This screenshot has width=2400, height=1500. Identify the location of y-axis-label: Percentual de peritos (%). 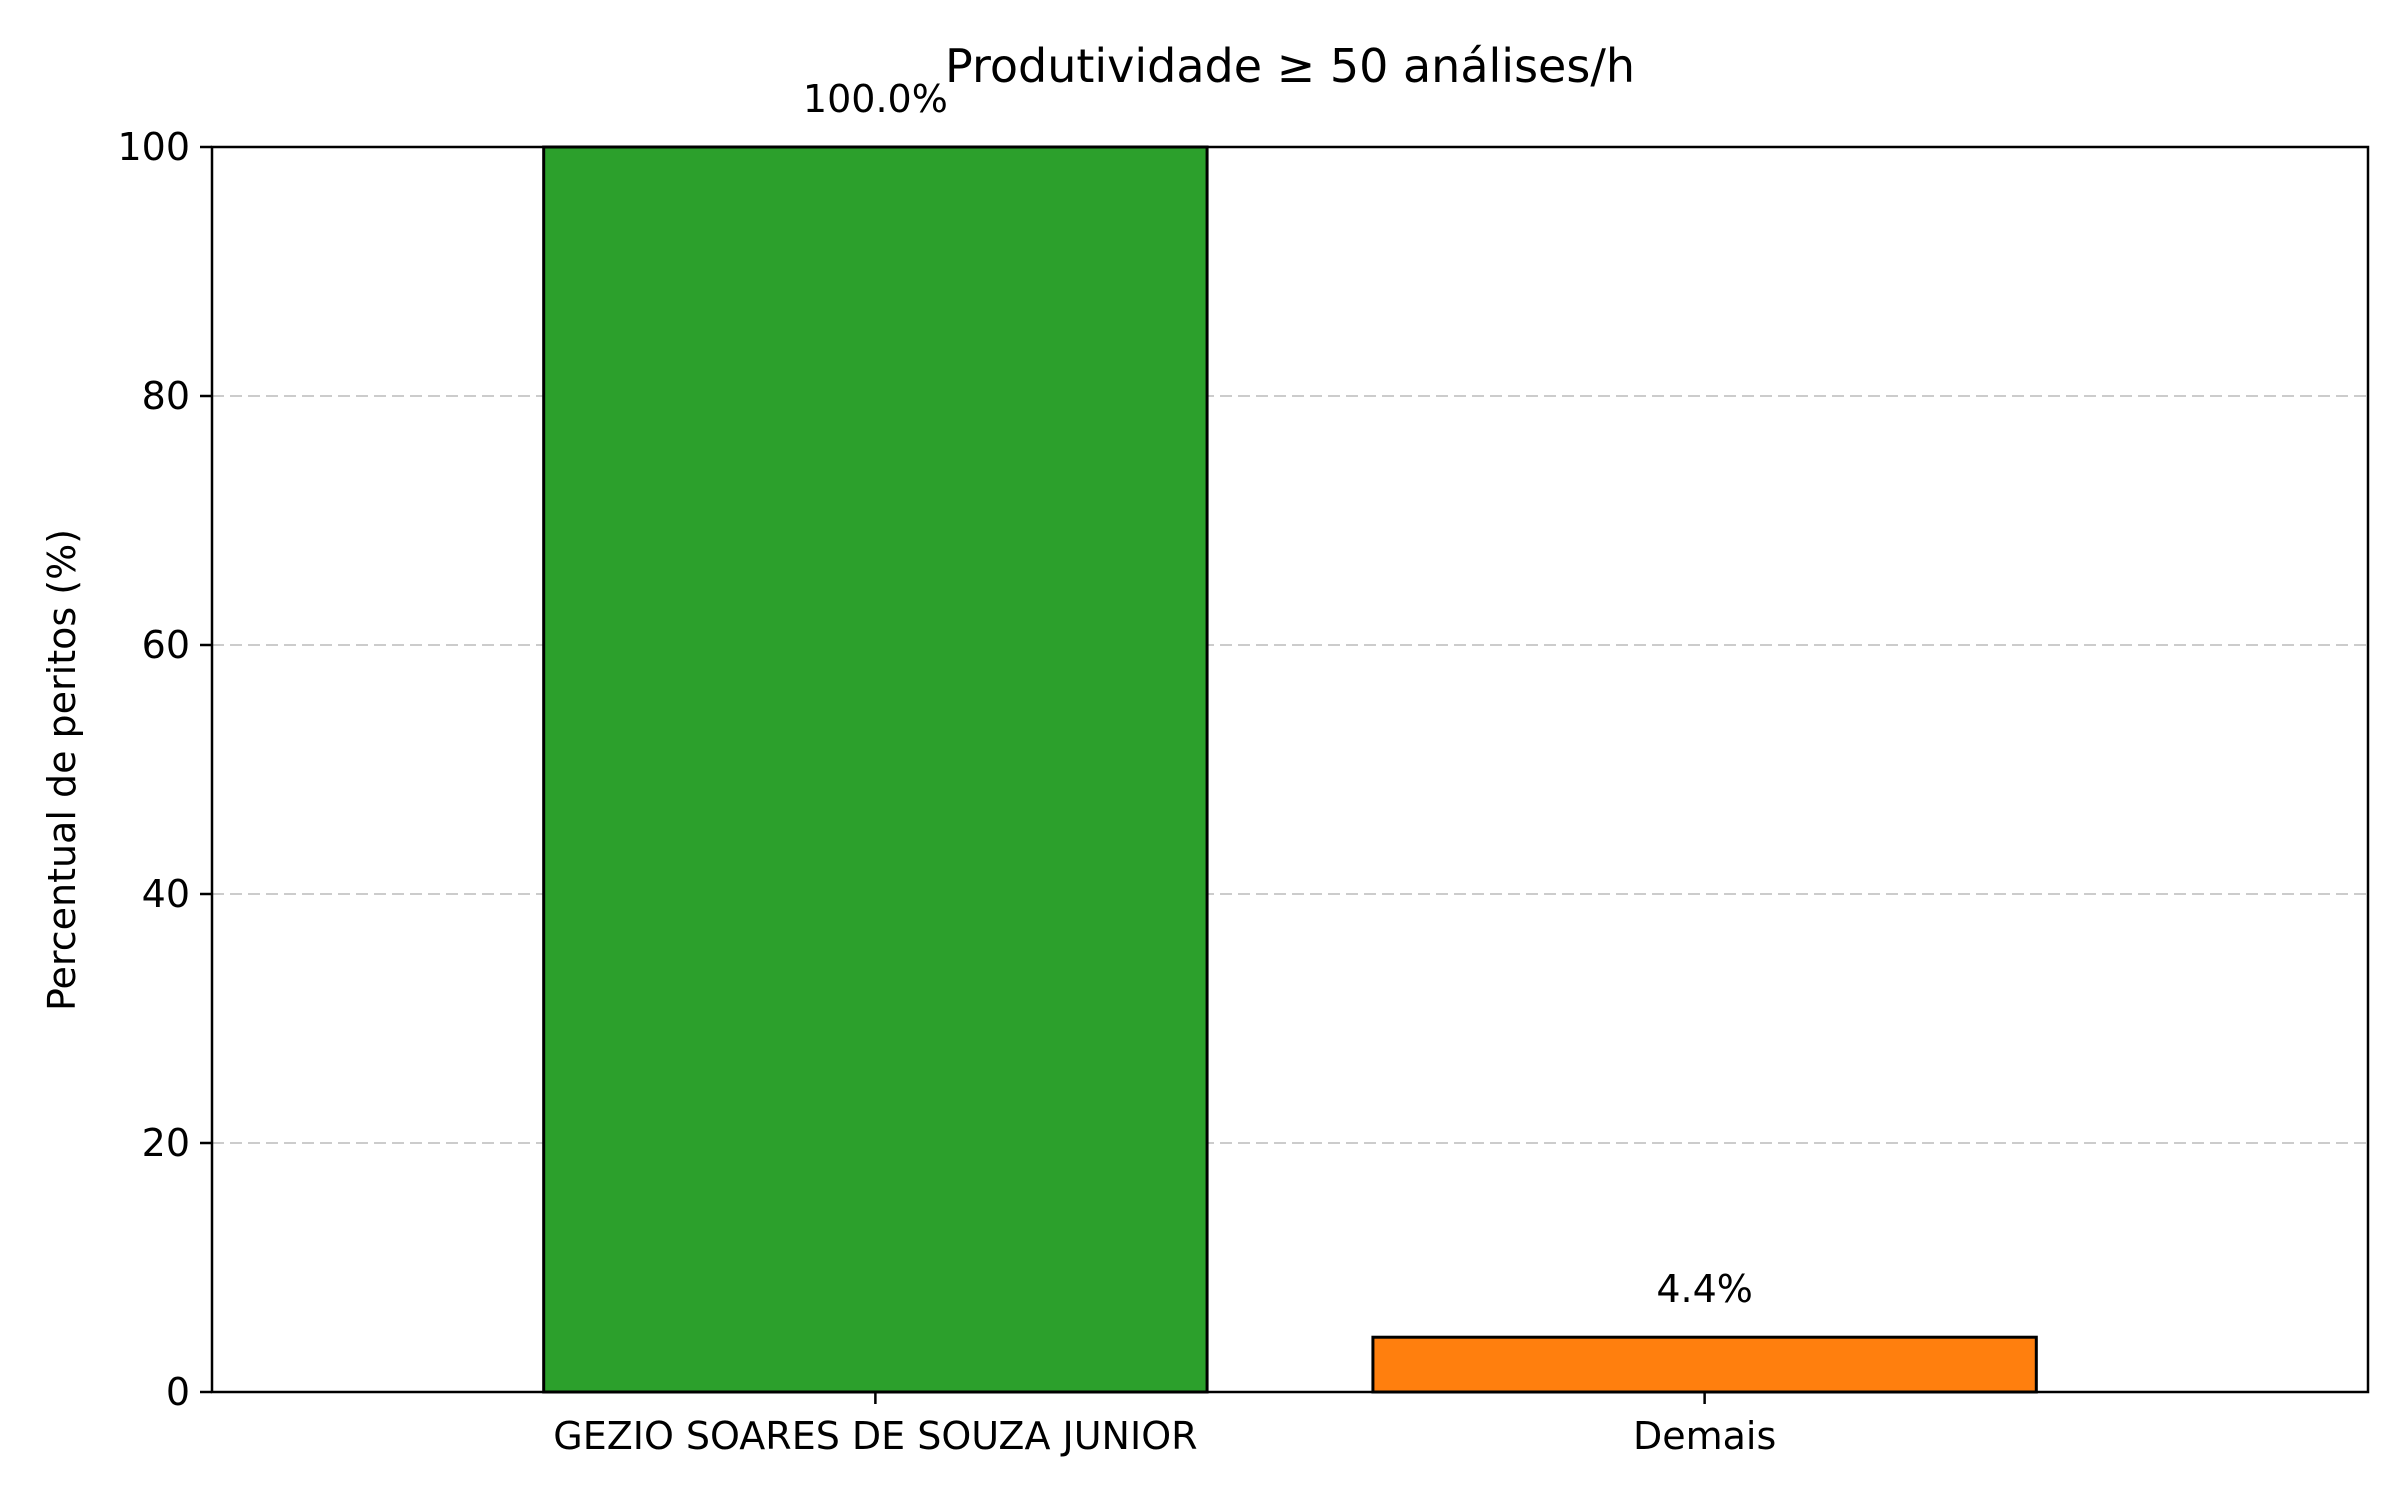
(62, 770).